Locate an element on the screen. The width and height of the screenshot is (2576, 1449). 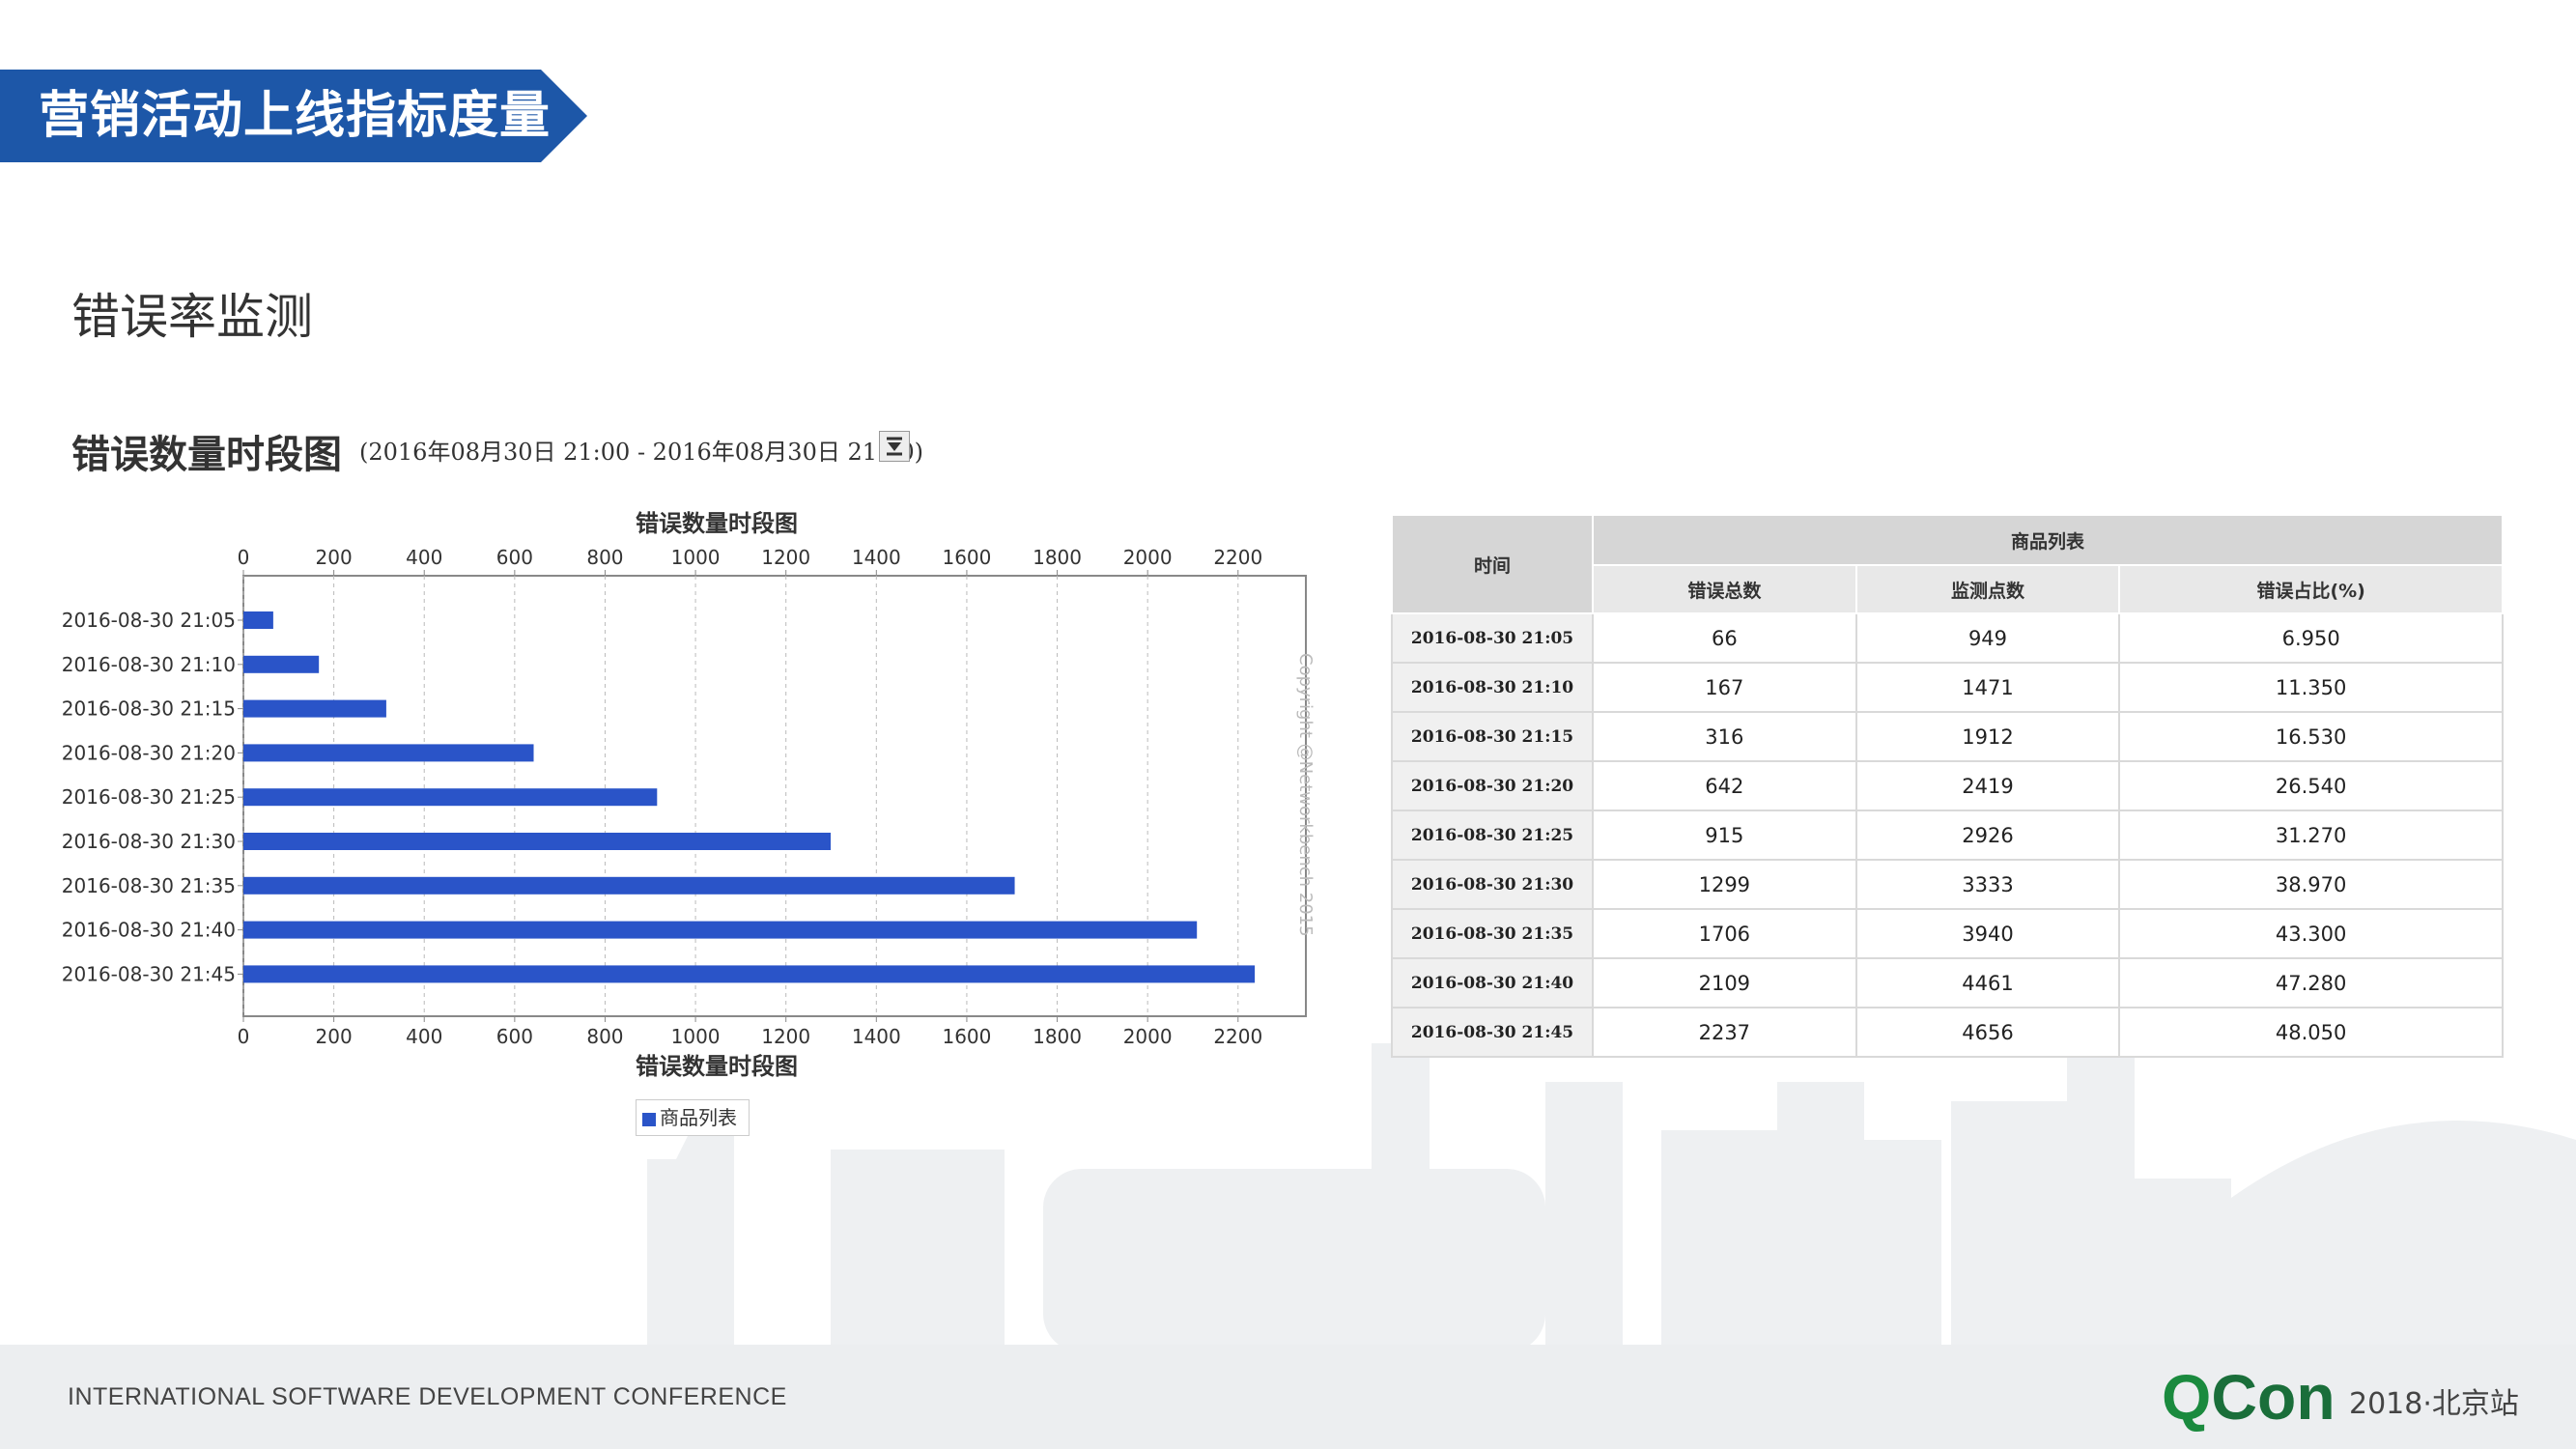
table-row: 2016-08-30 21:45 2237 4656 48.050 is located at coordinates (1947, 1032).